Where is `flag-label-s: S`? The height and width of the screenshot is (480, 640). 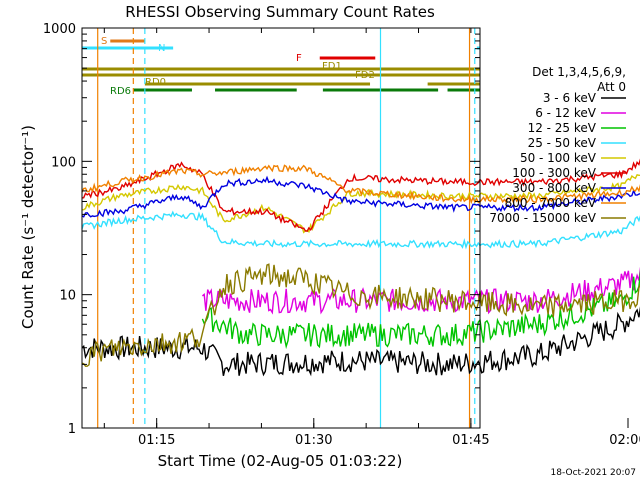
flag-label-s: S is located at coordinates (104, 41).